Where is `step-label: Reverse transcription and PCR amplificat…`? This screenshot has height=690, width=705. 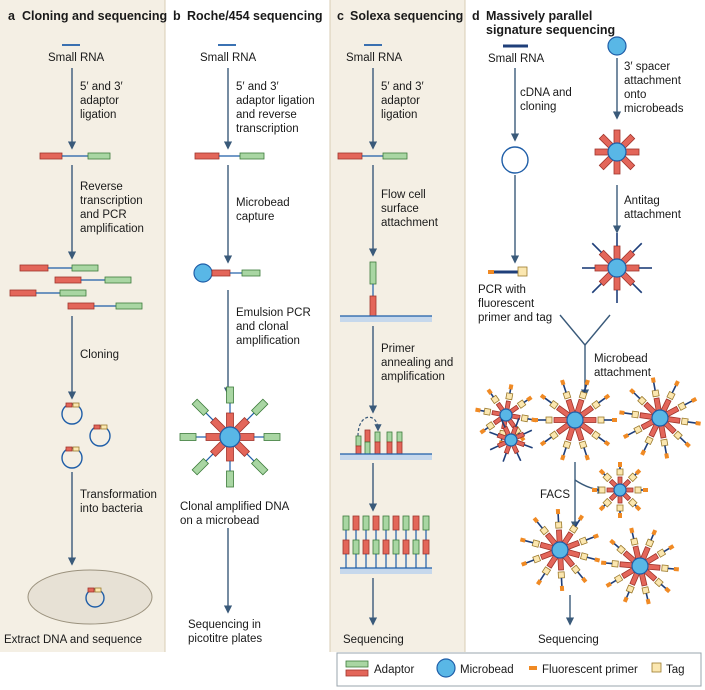 step-label: Reverse transcription and PCR amplificat… is located at coordinates (113, 208).